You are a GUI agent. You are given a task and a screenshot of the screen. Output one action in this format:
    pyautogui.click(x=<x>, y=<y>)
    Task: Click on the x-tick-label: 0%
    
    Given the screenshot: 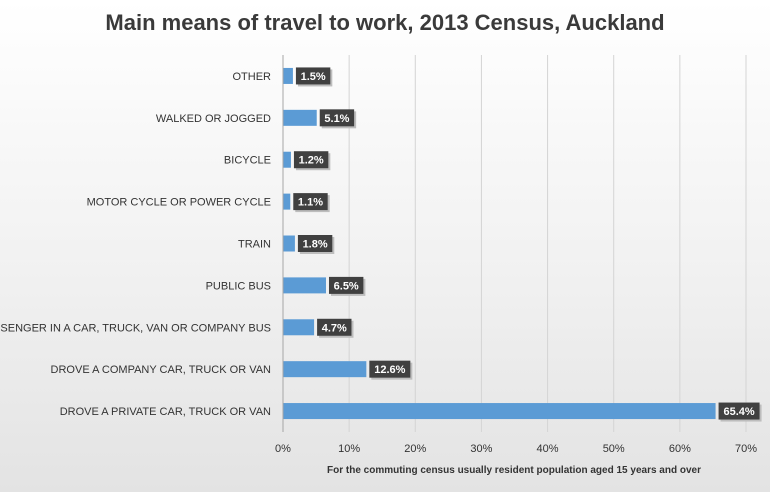 What is the action you would take?
    pyautogui.click(x=283, y=449)
    